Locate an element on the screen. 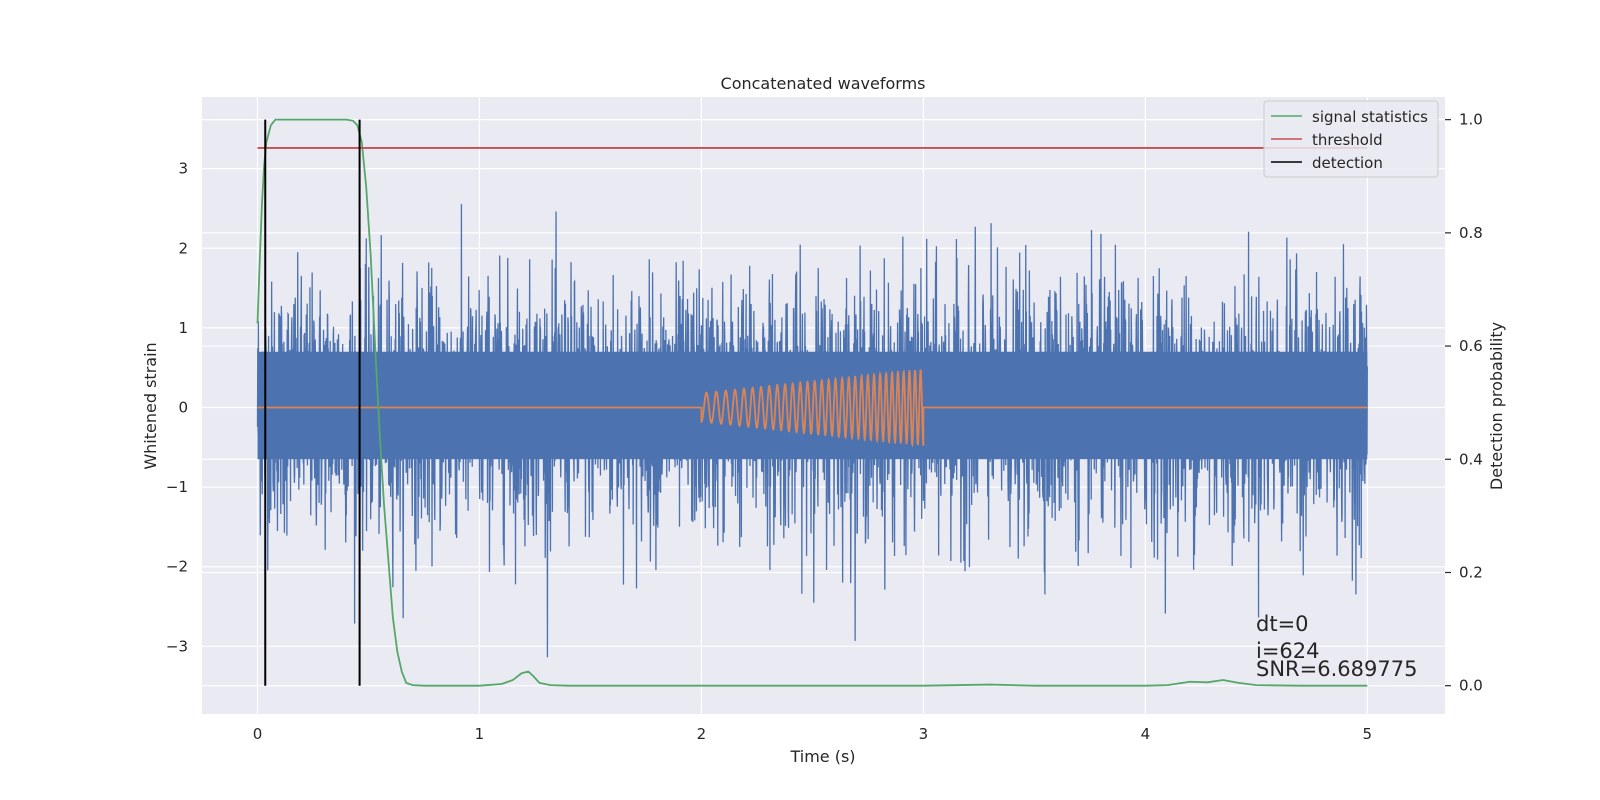  y-right-tick-label: 0.2 is located at coordinates (1471, 572).